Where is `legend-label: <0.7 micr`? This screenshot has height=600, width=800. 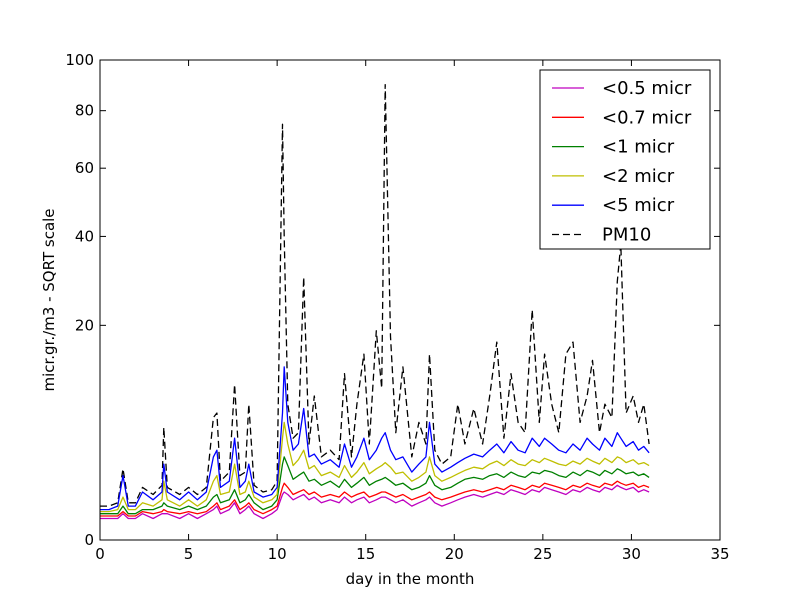
legend-label: <0.7 micr is located at coordinates (647, 117).